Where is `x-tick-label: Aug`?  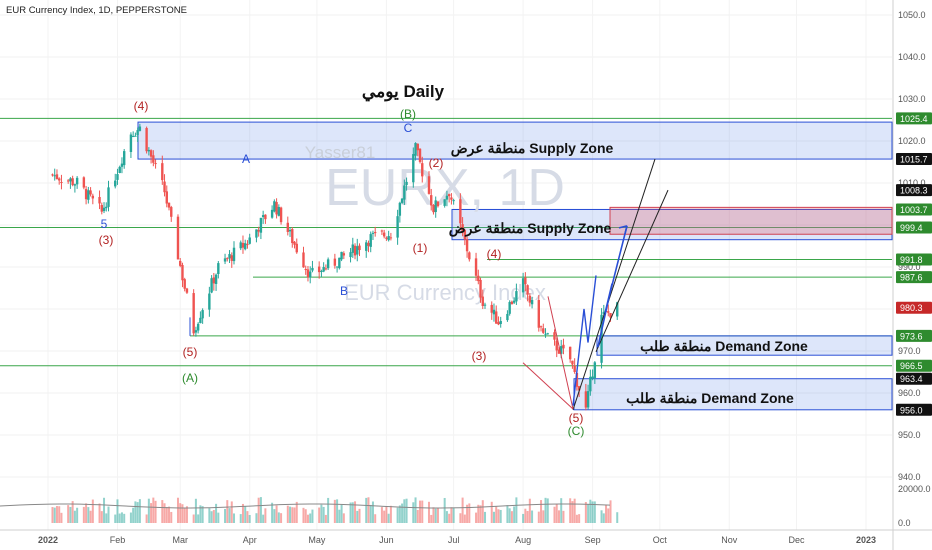
x-tick-label: Aug is located at coordinates (523, 540).